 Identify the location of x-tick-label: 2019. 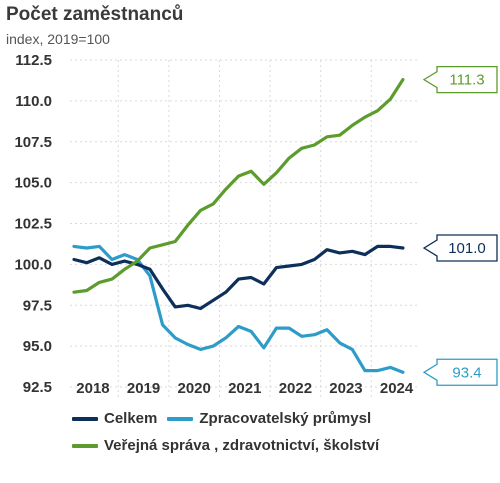
(143, 388).